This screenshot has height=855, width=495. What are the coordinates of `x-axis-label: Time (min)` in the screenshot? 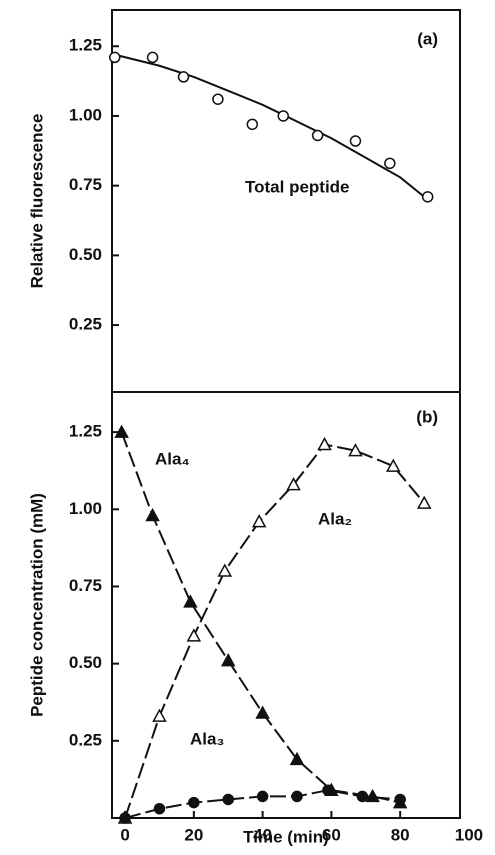 It's located at (286, 836).